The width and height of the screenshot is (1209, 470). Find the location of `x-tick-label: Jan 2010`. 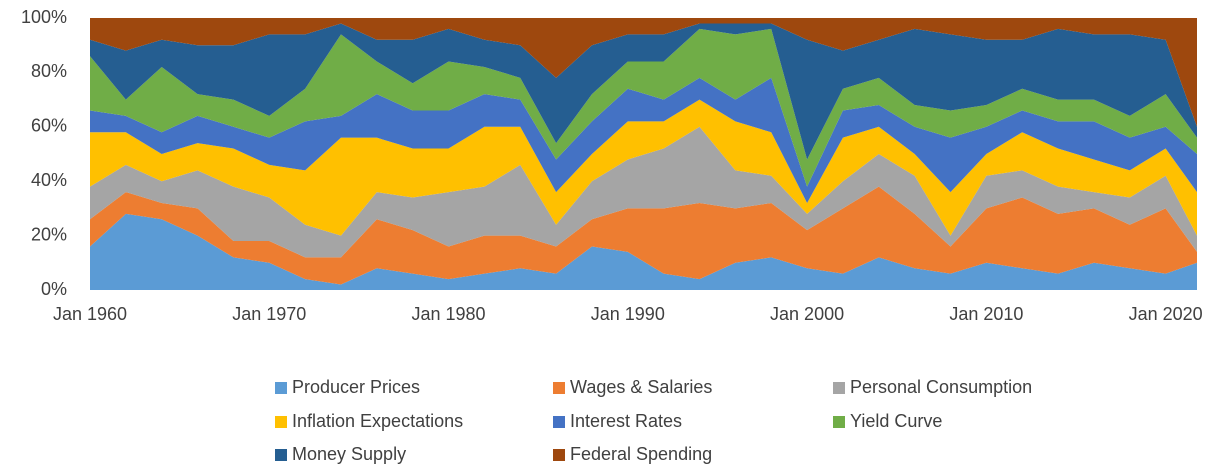

x-tick-label: Jan 2010 is located at coordinates (986, 314).